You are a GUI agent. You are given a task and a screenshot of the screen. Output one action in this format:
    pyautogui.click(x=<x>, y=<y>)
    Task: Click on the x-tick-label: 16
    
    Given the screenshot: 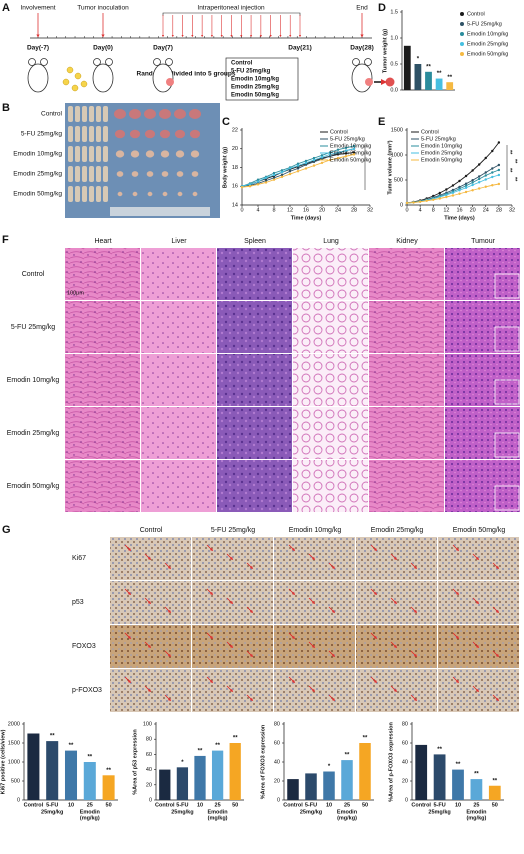 What is the action you would take?
    pyautogui.click(x=459, y=210)
    